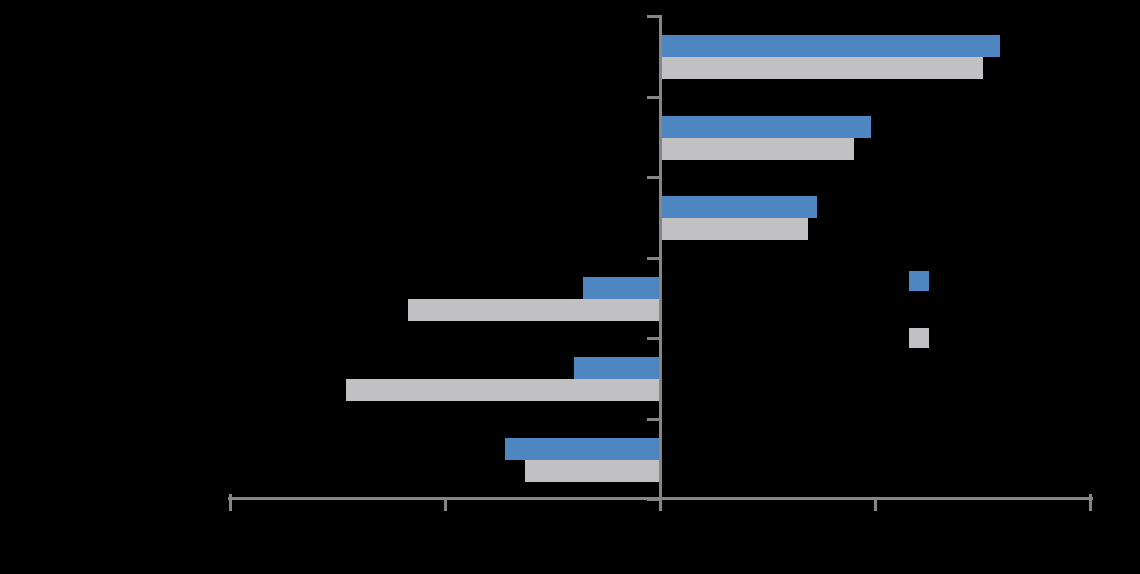 Image resolution: width=1140 pixels, height=574 pixels. Describe the element at coordinates (582, 448) in the screenshot. I see `bar-blue-cat6` at that location.